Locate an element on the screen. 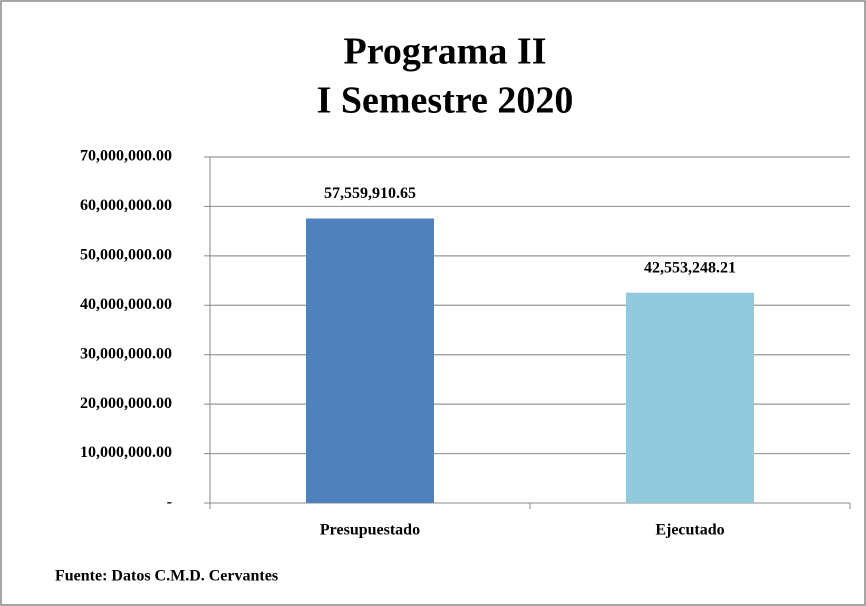  y-tick-label: 40,000,000.00 is located at coordinates (126, 304).